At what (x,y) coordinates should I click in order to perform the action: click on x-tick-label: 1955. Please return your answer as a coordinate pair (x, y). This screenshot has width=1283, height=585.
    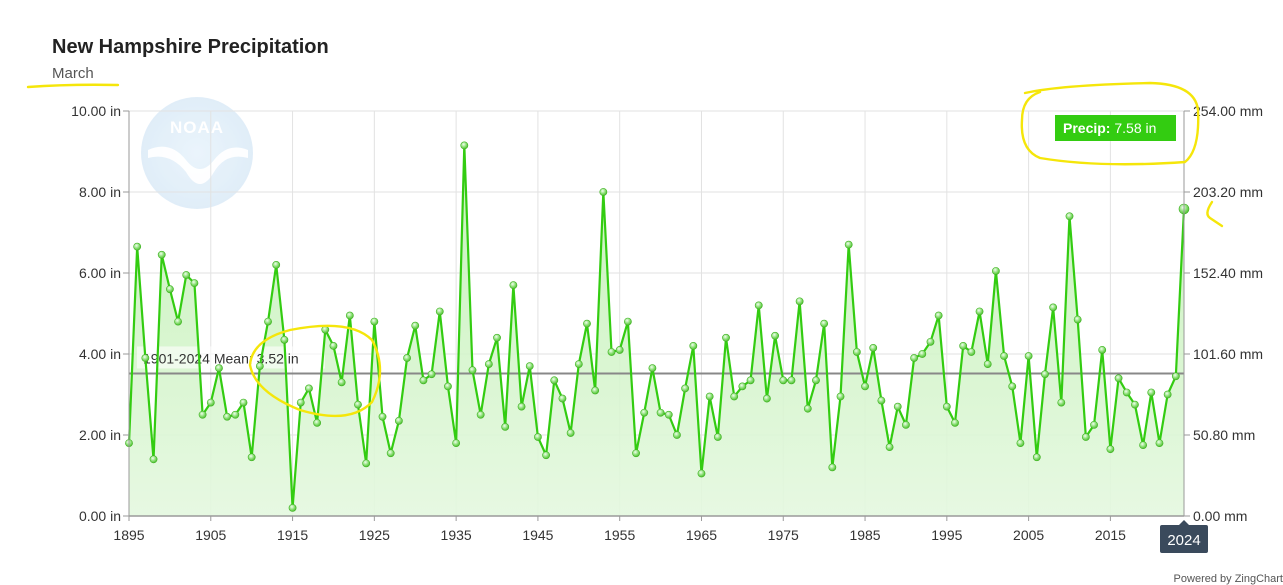
    Looking at the image, I should click on (619, 535).